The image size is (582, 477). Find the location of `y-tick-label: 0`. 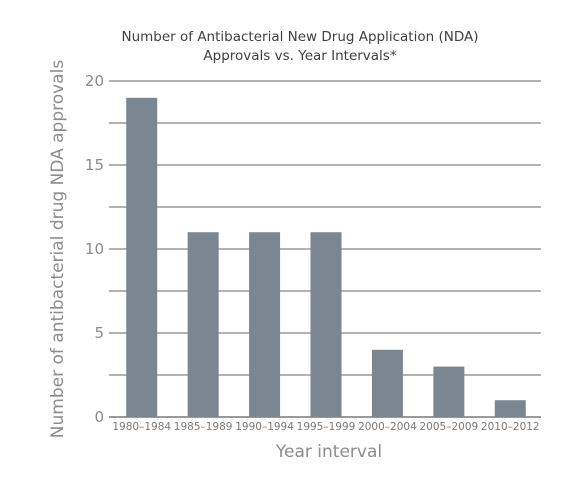

y-tick-label: 0 is located at coordinates (99, 417).